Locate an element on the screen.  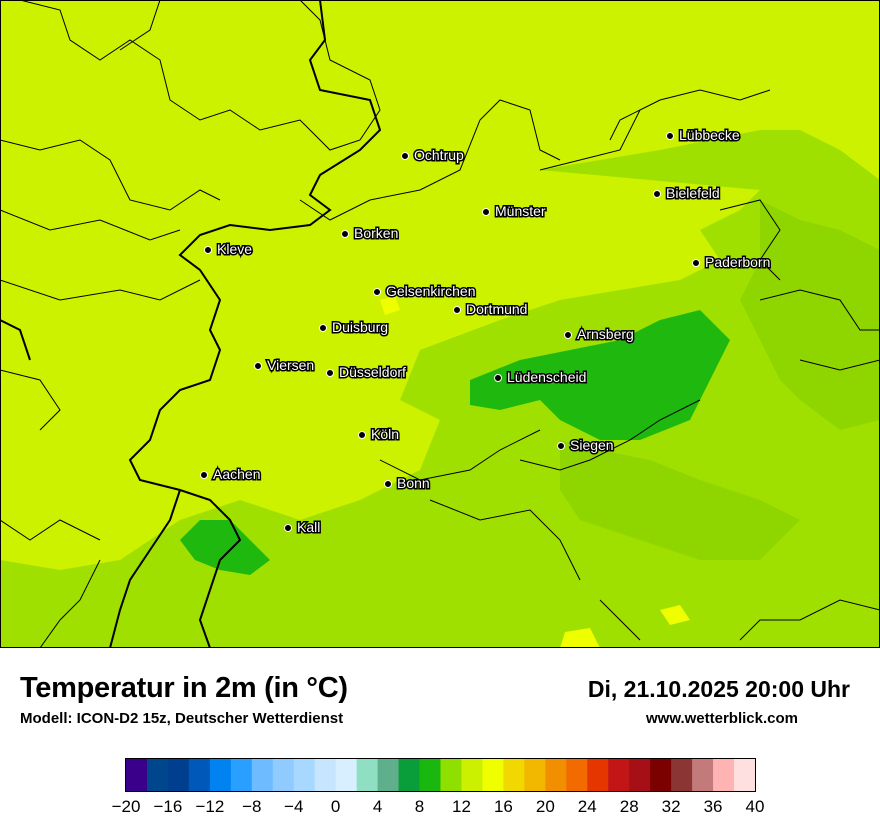
city-label: Köln is located at coordinates (385, 434).